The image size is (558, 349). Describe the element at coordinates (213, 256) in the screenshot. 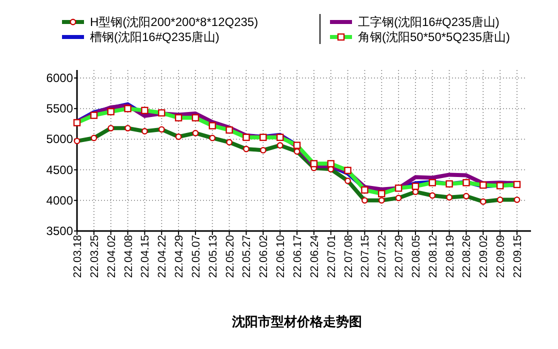

I see `x-tick-label: 22.05.13` at that location.